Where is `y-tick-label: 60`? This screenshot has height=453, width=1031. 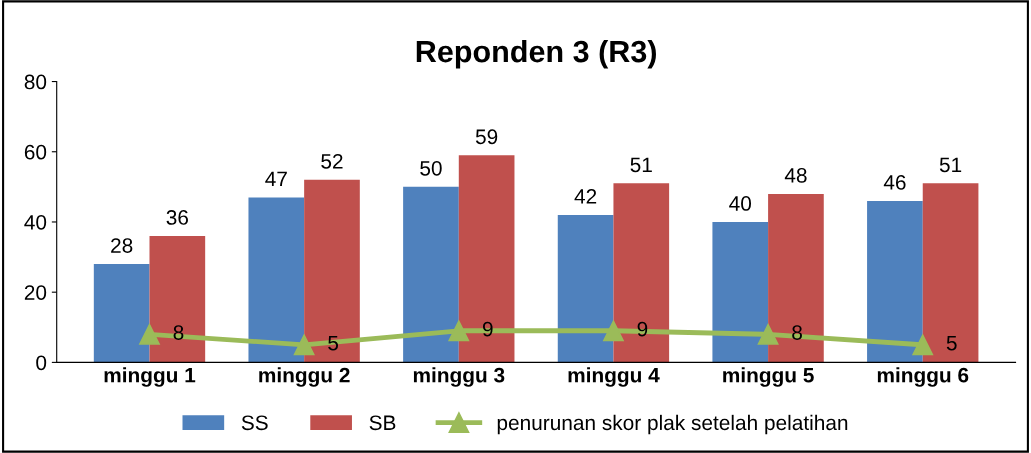
y-tick-label: 60 is located at coordinates (35, 152).